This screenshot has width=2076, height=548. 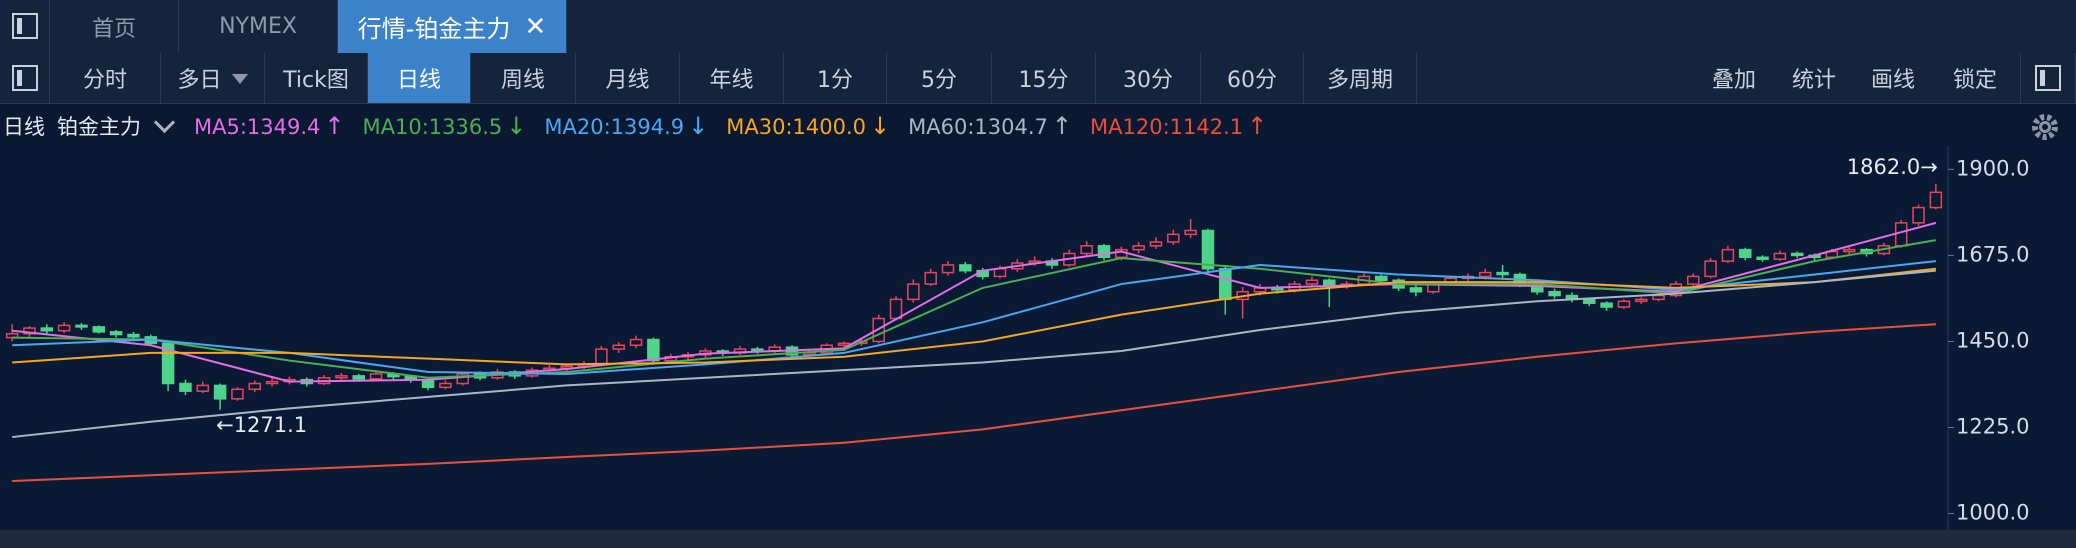 I want to click on legend-item: MA10:1336.5 ↓, so click(x=445, y=126).